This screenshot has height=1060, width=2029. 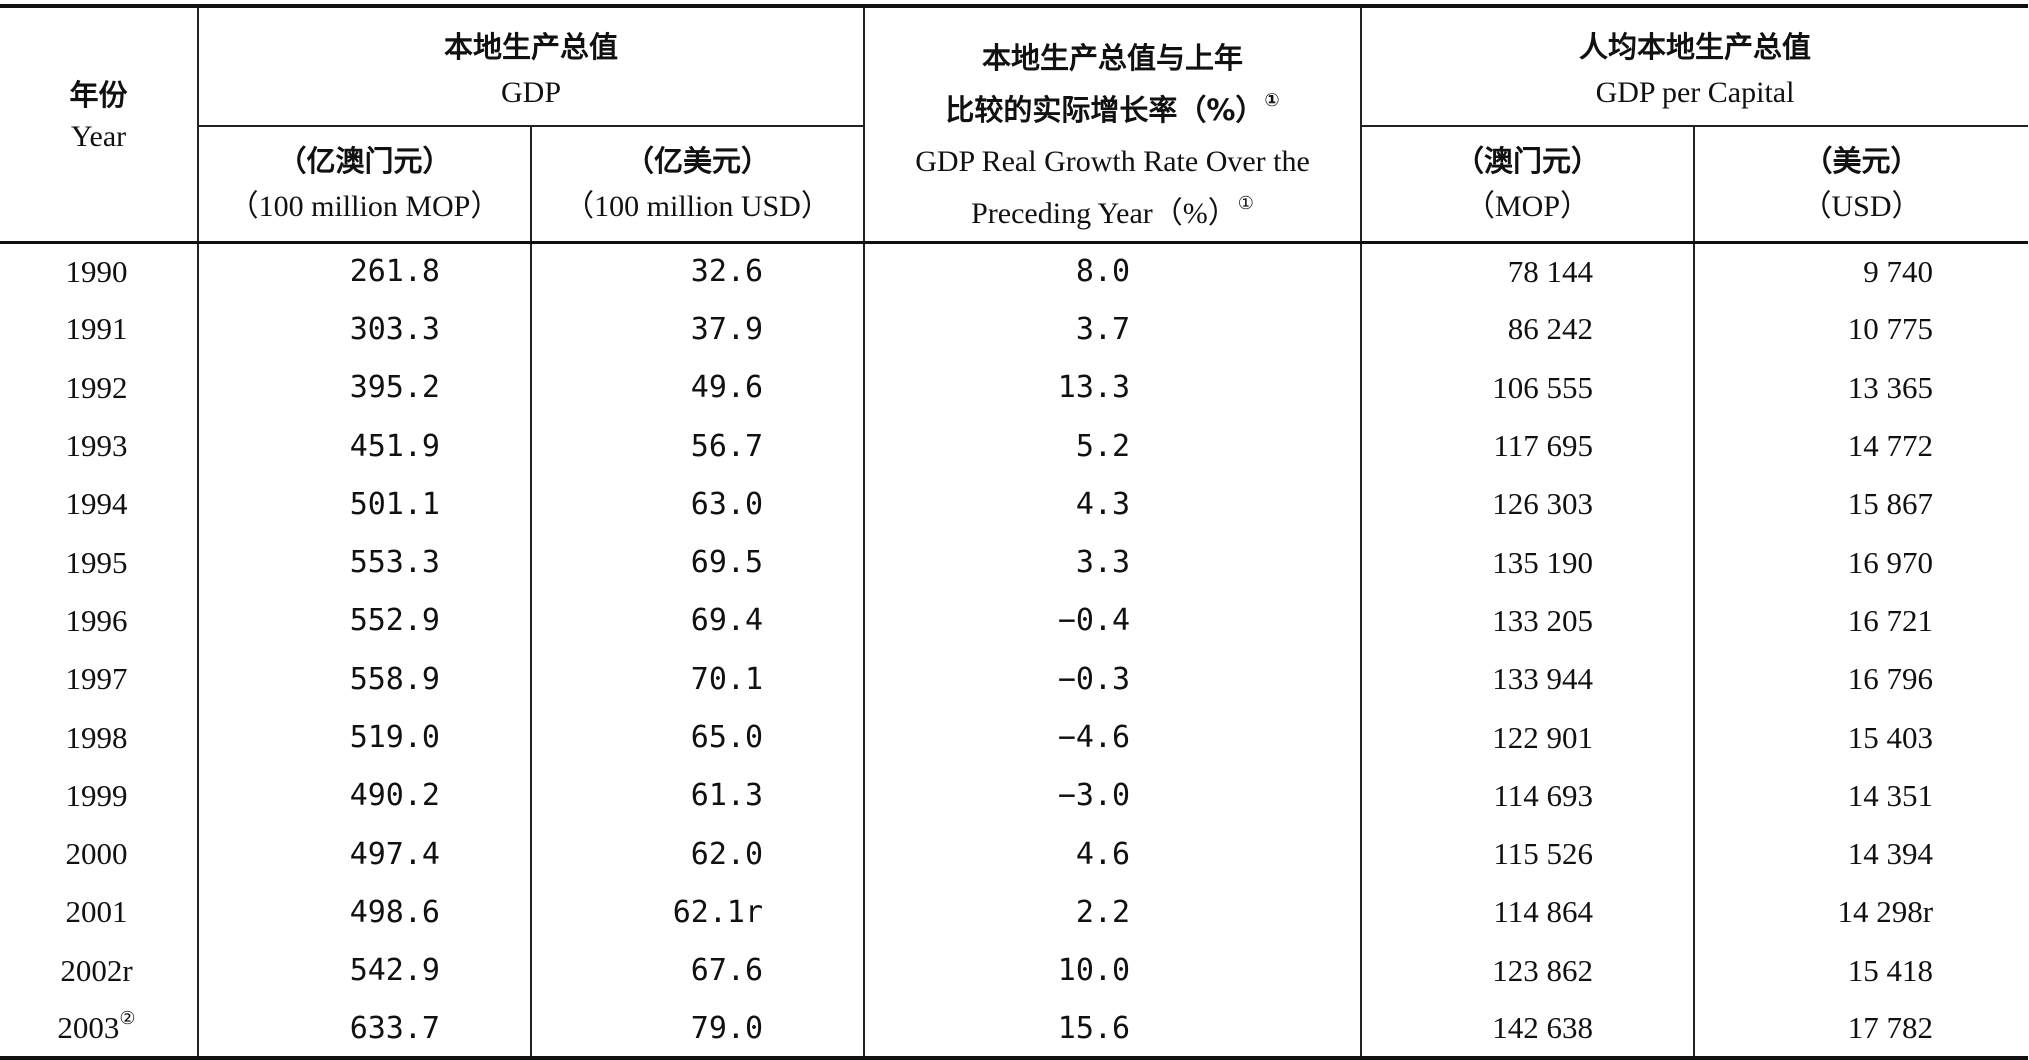 I want to click on table-row: 1992 395.2 49.6 13.3 106 555 13 365, so click(x=1014, y=387).